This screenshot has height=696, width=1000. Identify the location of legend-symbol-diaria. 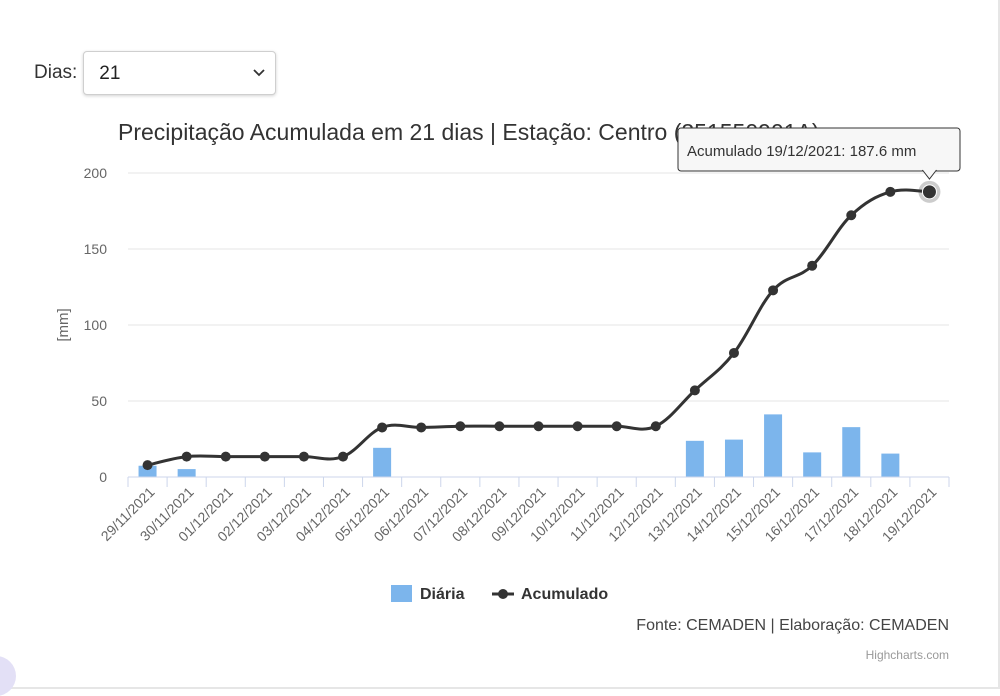
(401, 593).